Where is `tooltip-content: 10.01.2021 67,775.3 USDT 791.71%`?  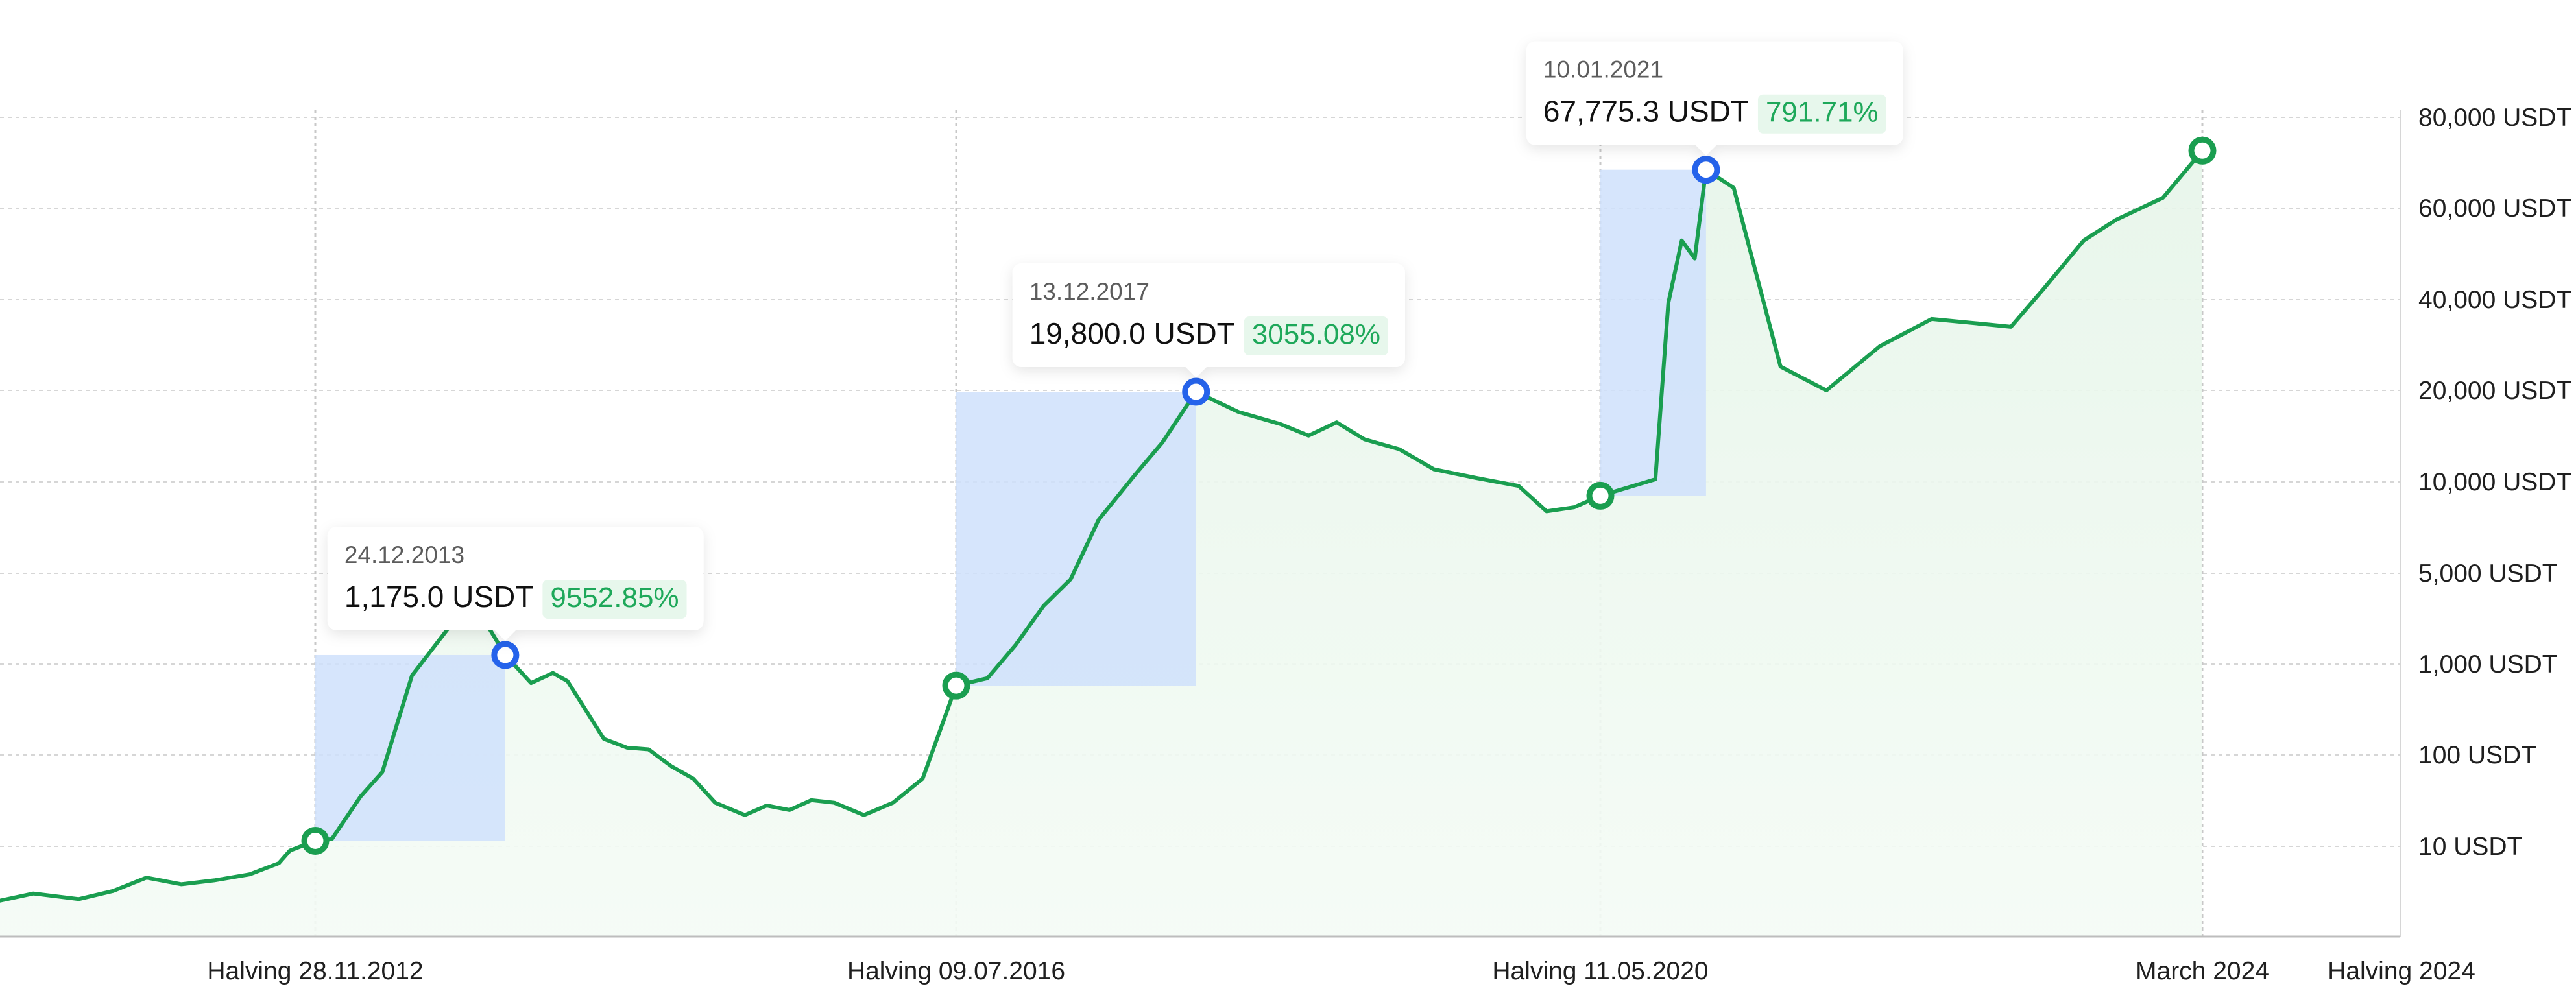 tooltip-content: 10.01.2021 67,775.3 USDT 791.71% is located at coordinates (1714, 95).